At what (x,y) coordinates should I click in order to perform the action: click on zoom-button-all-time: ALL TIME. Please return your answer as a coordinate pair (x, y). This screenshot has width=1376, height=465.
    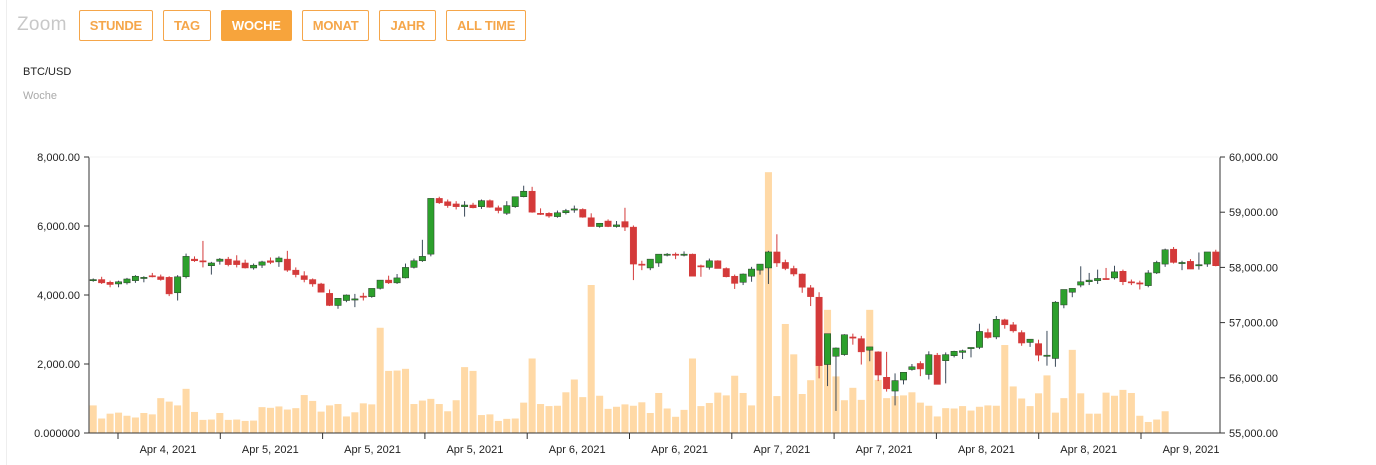
    Looking at the image, I should click on (486, 25).